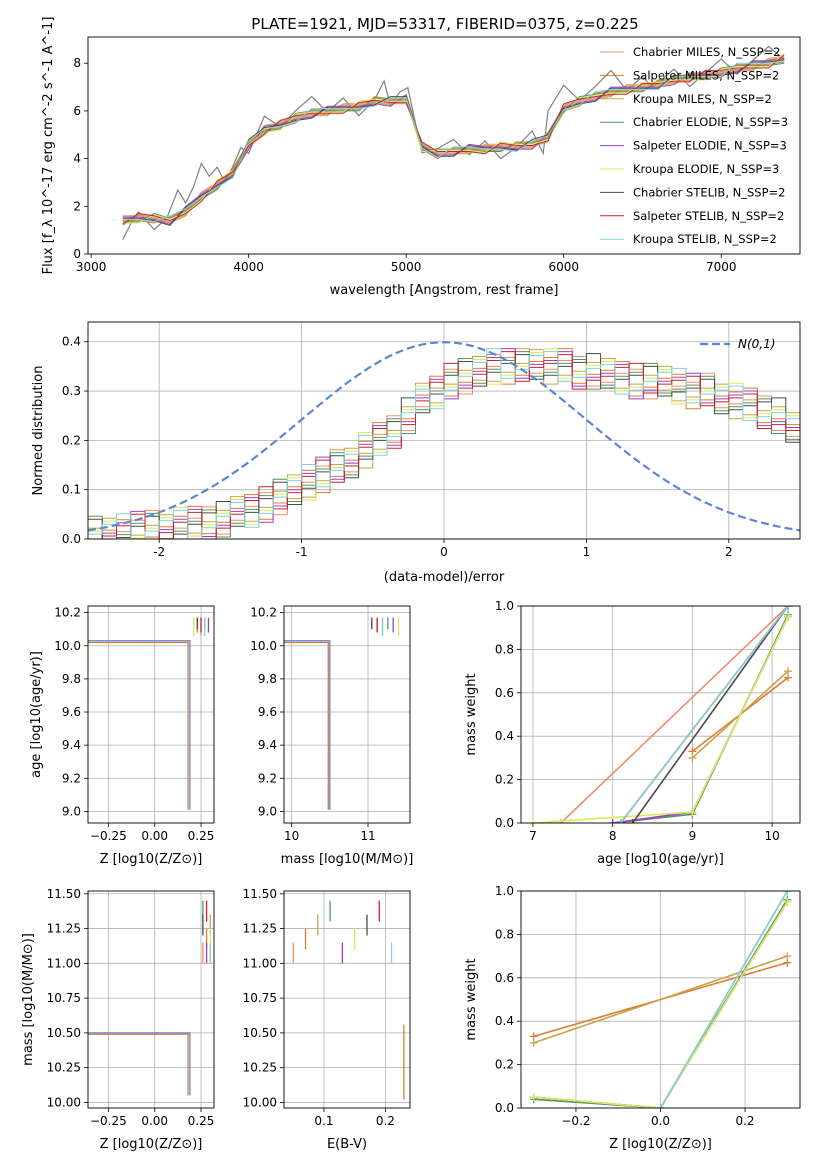 The height and width of the screenshot is (1170, 819). What do you see at coordinates (267, 778) in the screenshot?
I see `y-tick-label: 9.2` at bounding box center [267, 778].